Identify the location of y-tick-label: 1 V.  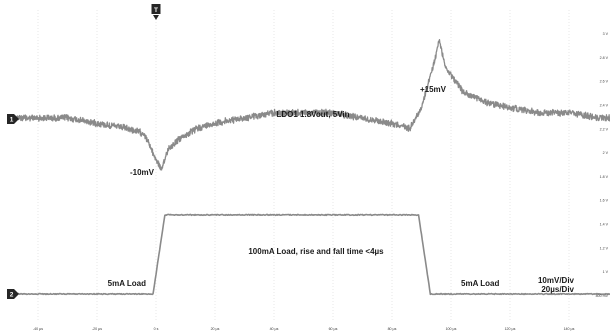
(606, 272).